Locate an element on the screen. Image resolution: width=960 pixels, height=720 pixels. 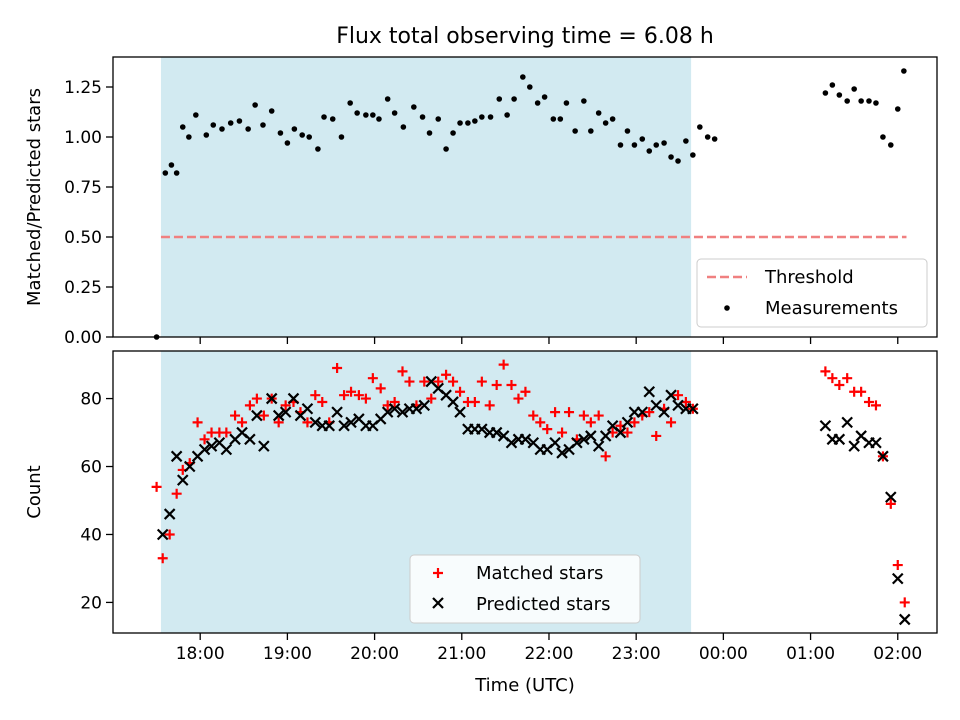
x-tick-label: 22:00 is located at coordinates (548, 654).